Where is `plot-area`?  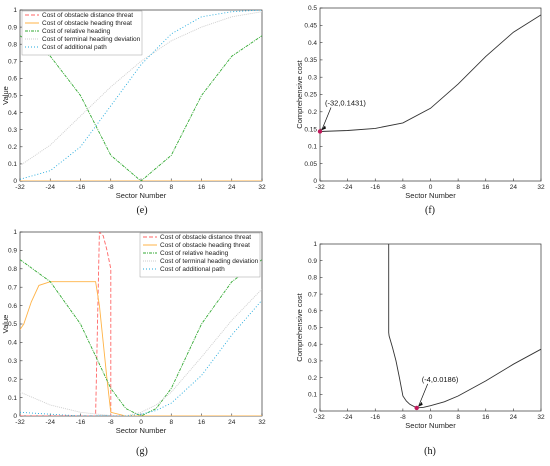 plot-area is located at coordinates (430, 73).